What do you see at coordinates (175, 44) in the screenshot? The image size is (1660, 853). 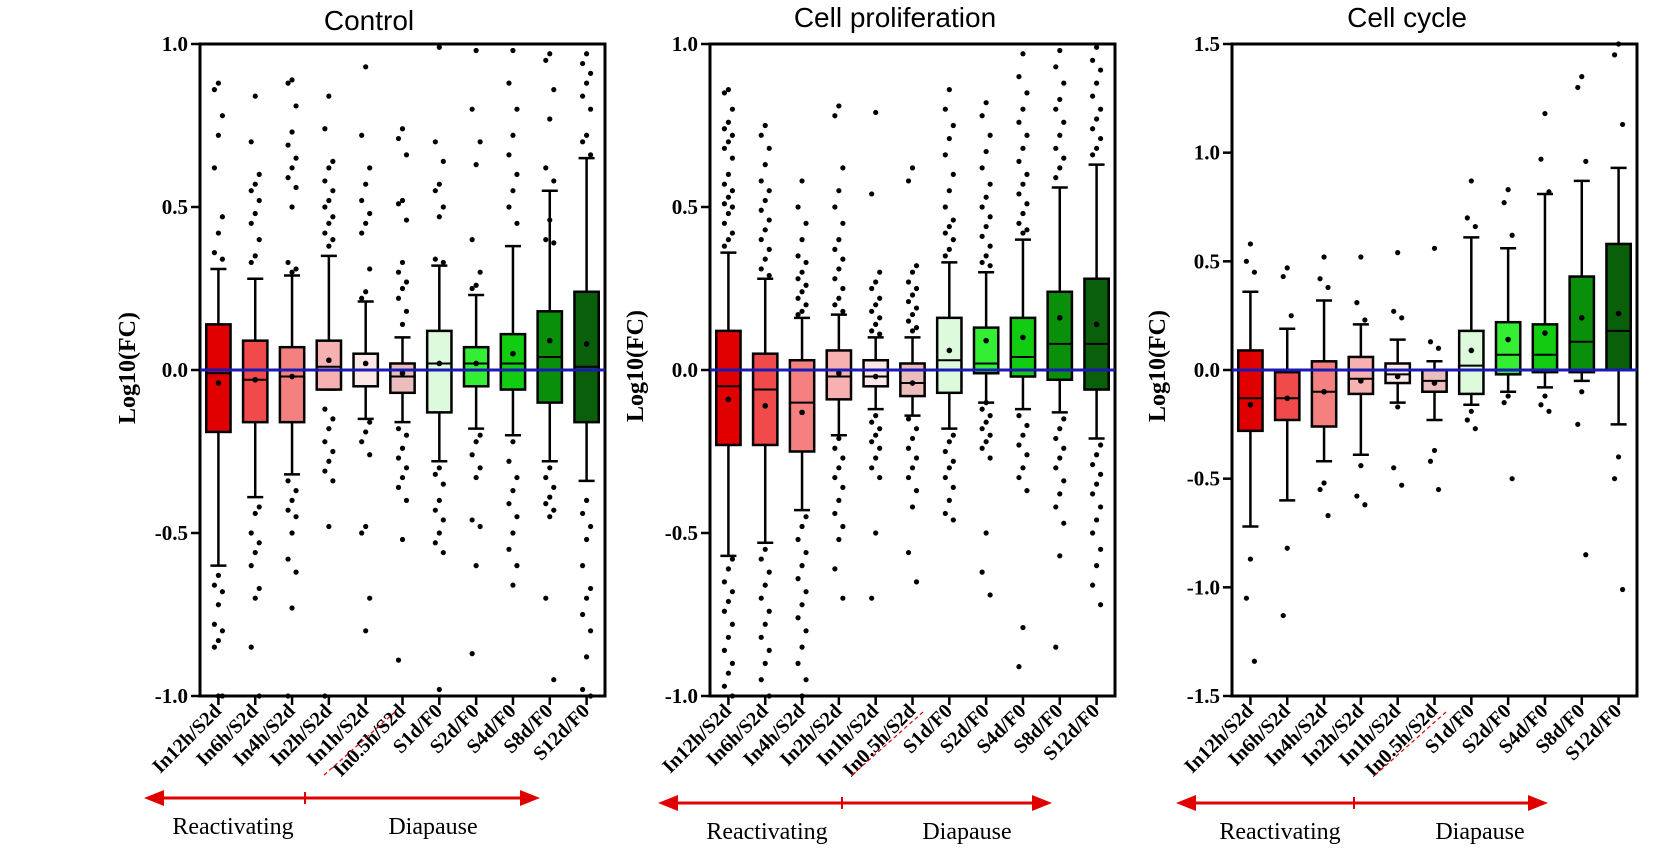 I see `y-tick-label: 1.0` at bounding box center [175, 44].